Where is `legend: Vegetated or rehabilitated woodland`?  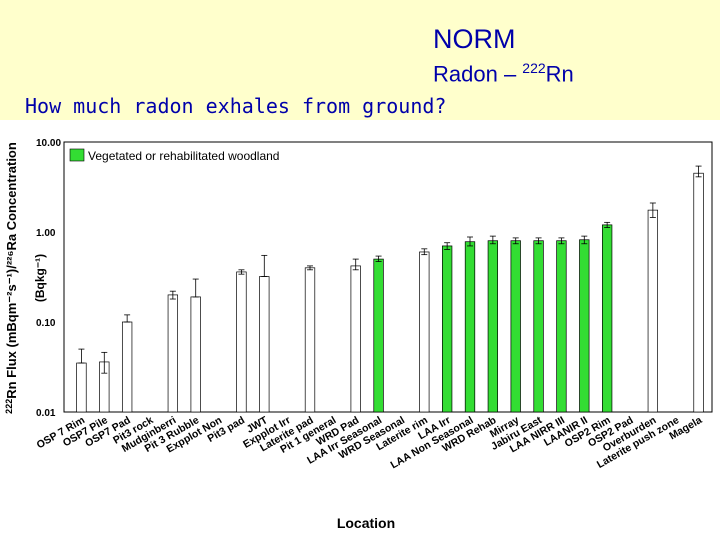
legend: Vegetated or rehabilitated woodland is located at coordinates (174, 155).